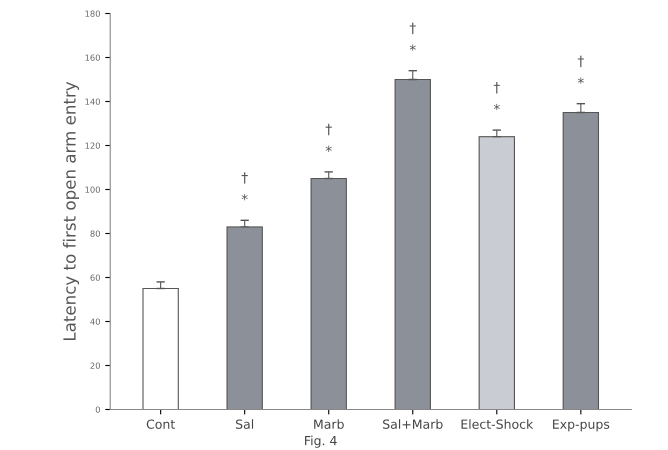  I want to click on y-axis-title: Latency to first open arm entry, so click(71, 211).